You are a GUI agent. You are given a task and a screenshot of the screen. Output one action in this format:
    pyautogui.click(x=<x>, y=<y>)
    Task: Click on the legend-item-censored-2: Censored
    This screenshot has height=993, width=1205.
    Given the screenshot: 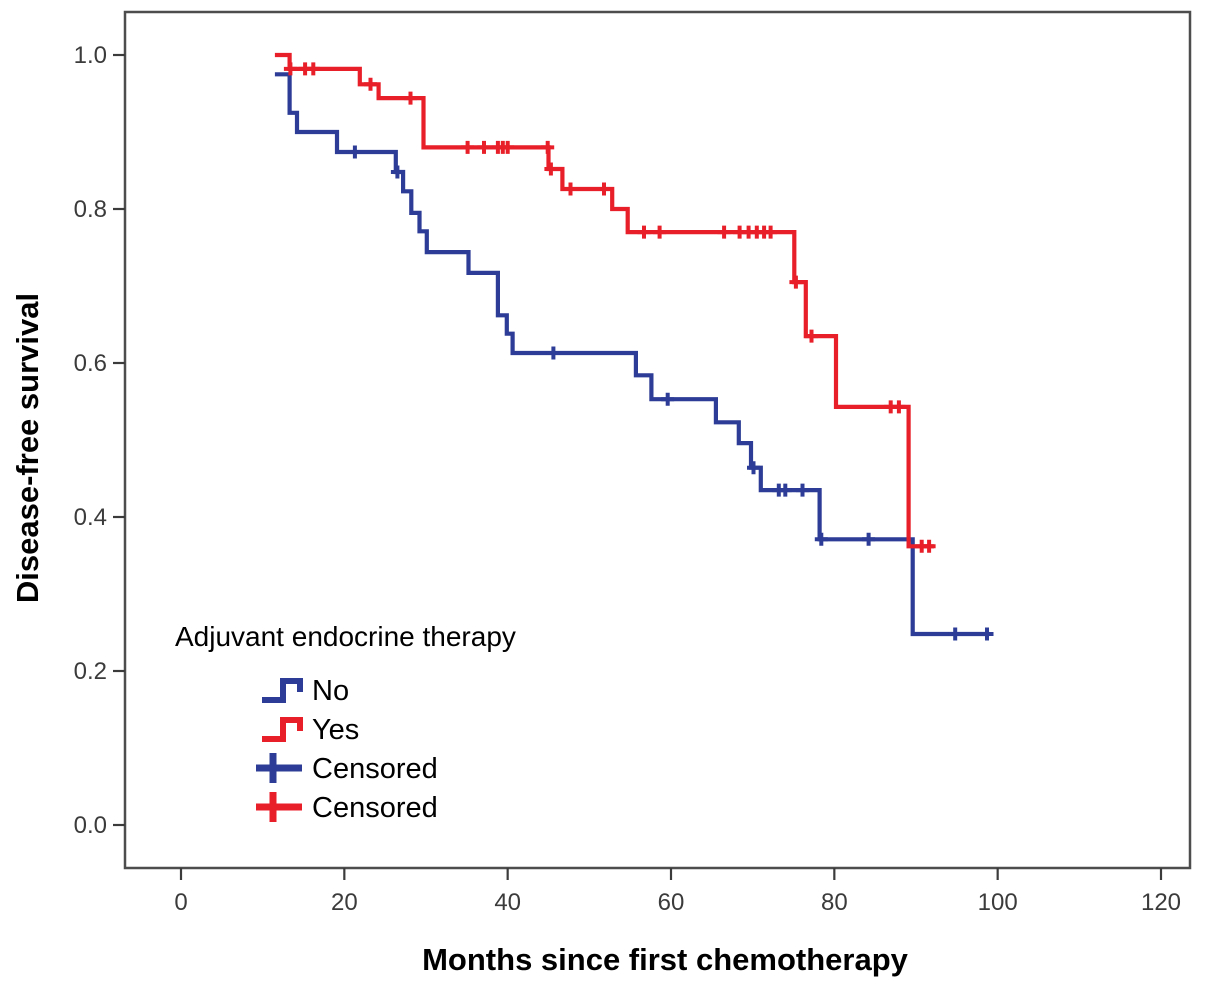 What is the action you would take?
    pyautogui.click(x=347, y=769)
    